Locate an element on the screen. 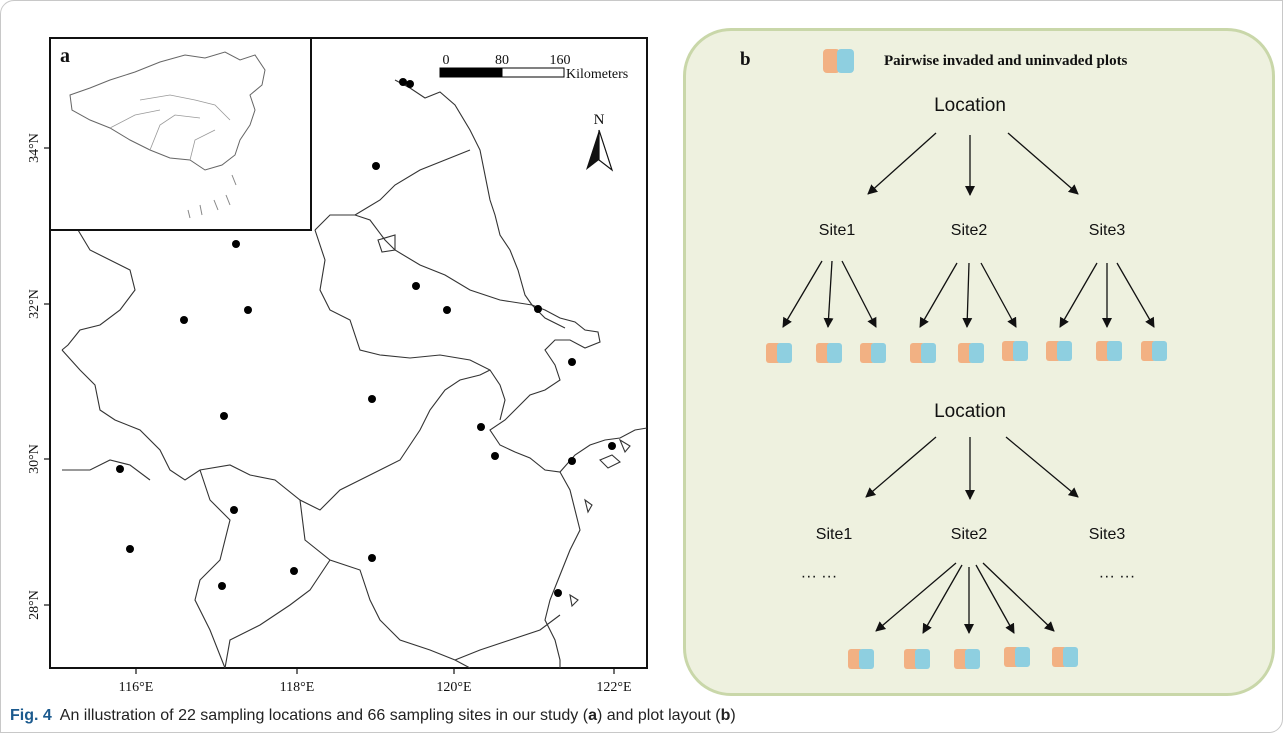  scale-bar: 0 80 160 Kilometers is located at coordinates (533, 67).